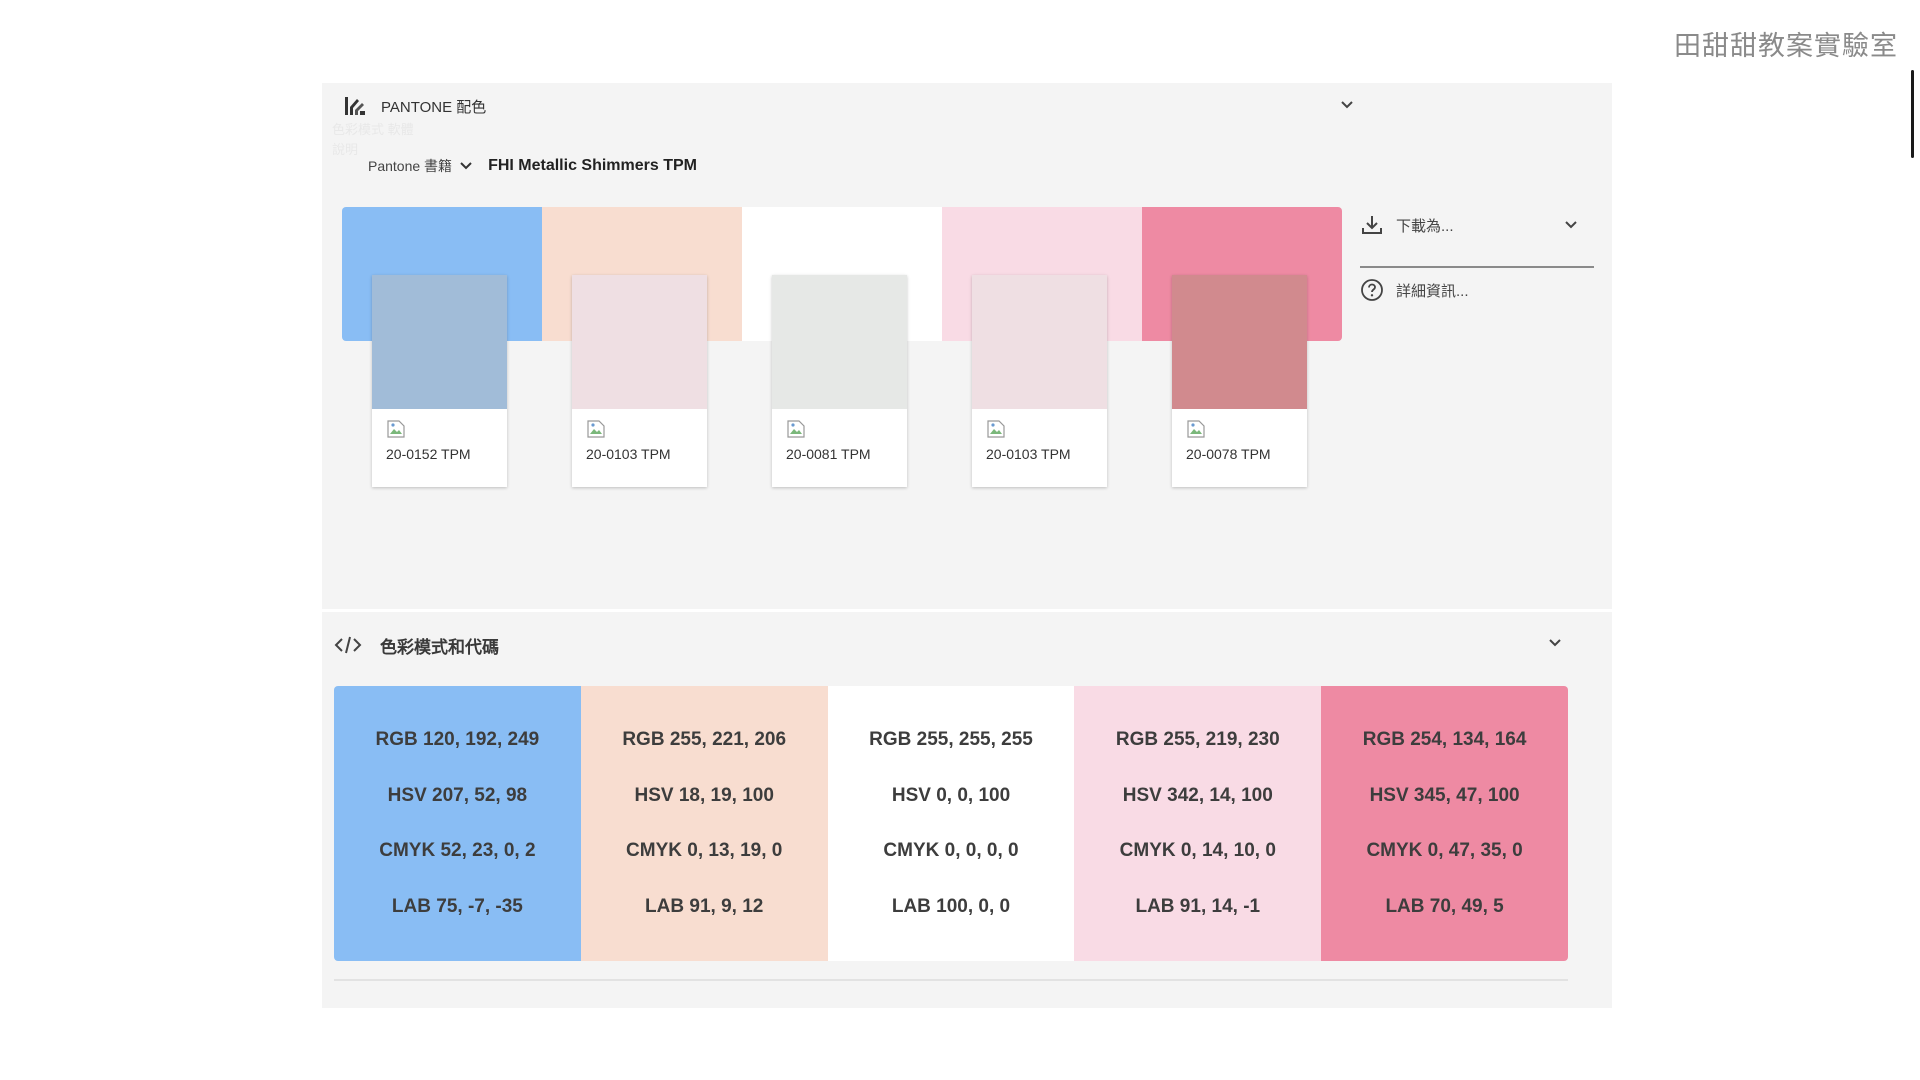 This screenshot has height=1080, width=1920. What do you see at coordinates (951, 795) in the screenshot?
I see `hsv-value: HSV 0, 0, 100` at bounding box center [951, 795].